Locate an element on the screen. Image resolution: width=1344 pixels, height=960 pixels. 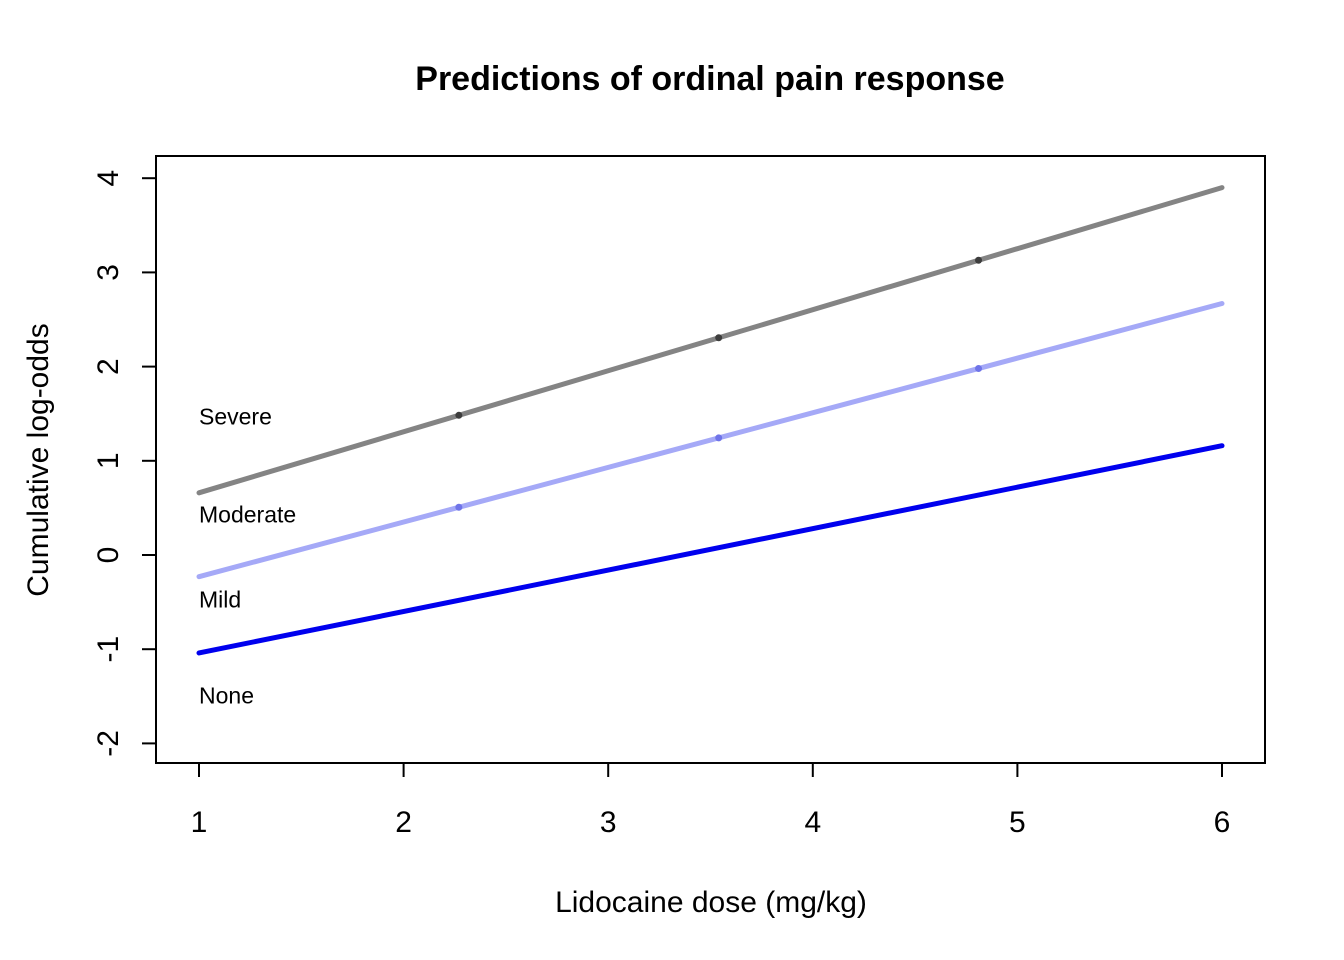
x-tick-label: 3 is located at coordinates (608, 822).